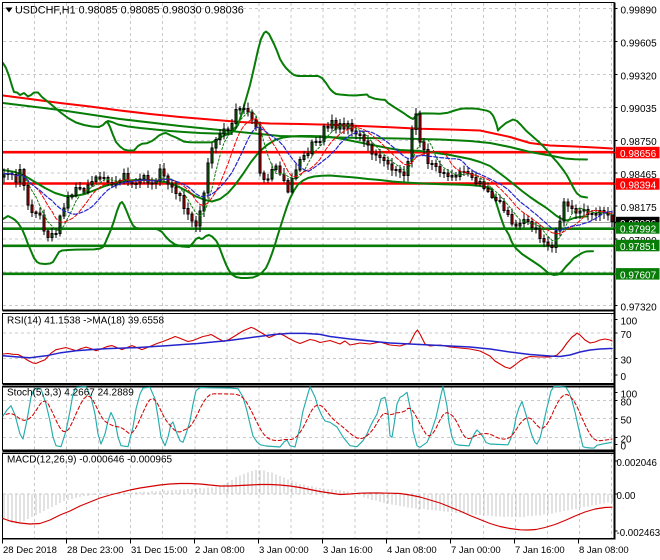 Image resolution: width=660 pixels, height=560 pixels. Describe the element at coordinates (627, 402) in the screenshot. I see `svg-text: 80` at that location.